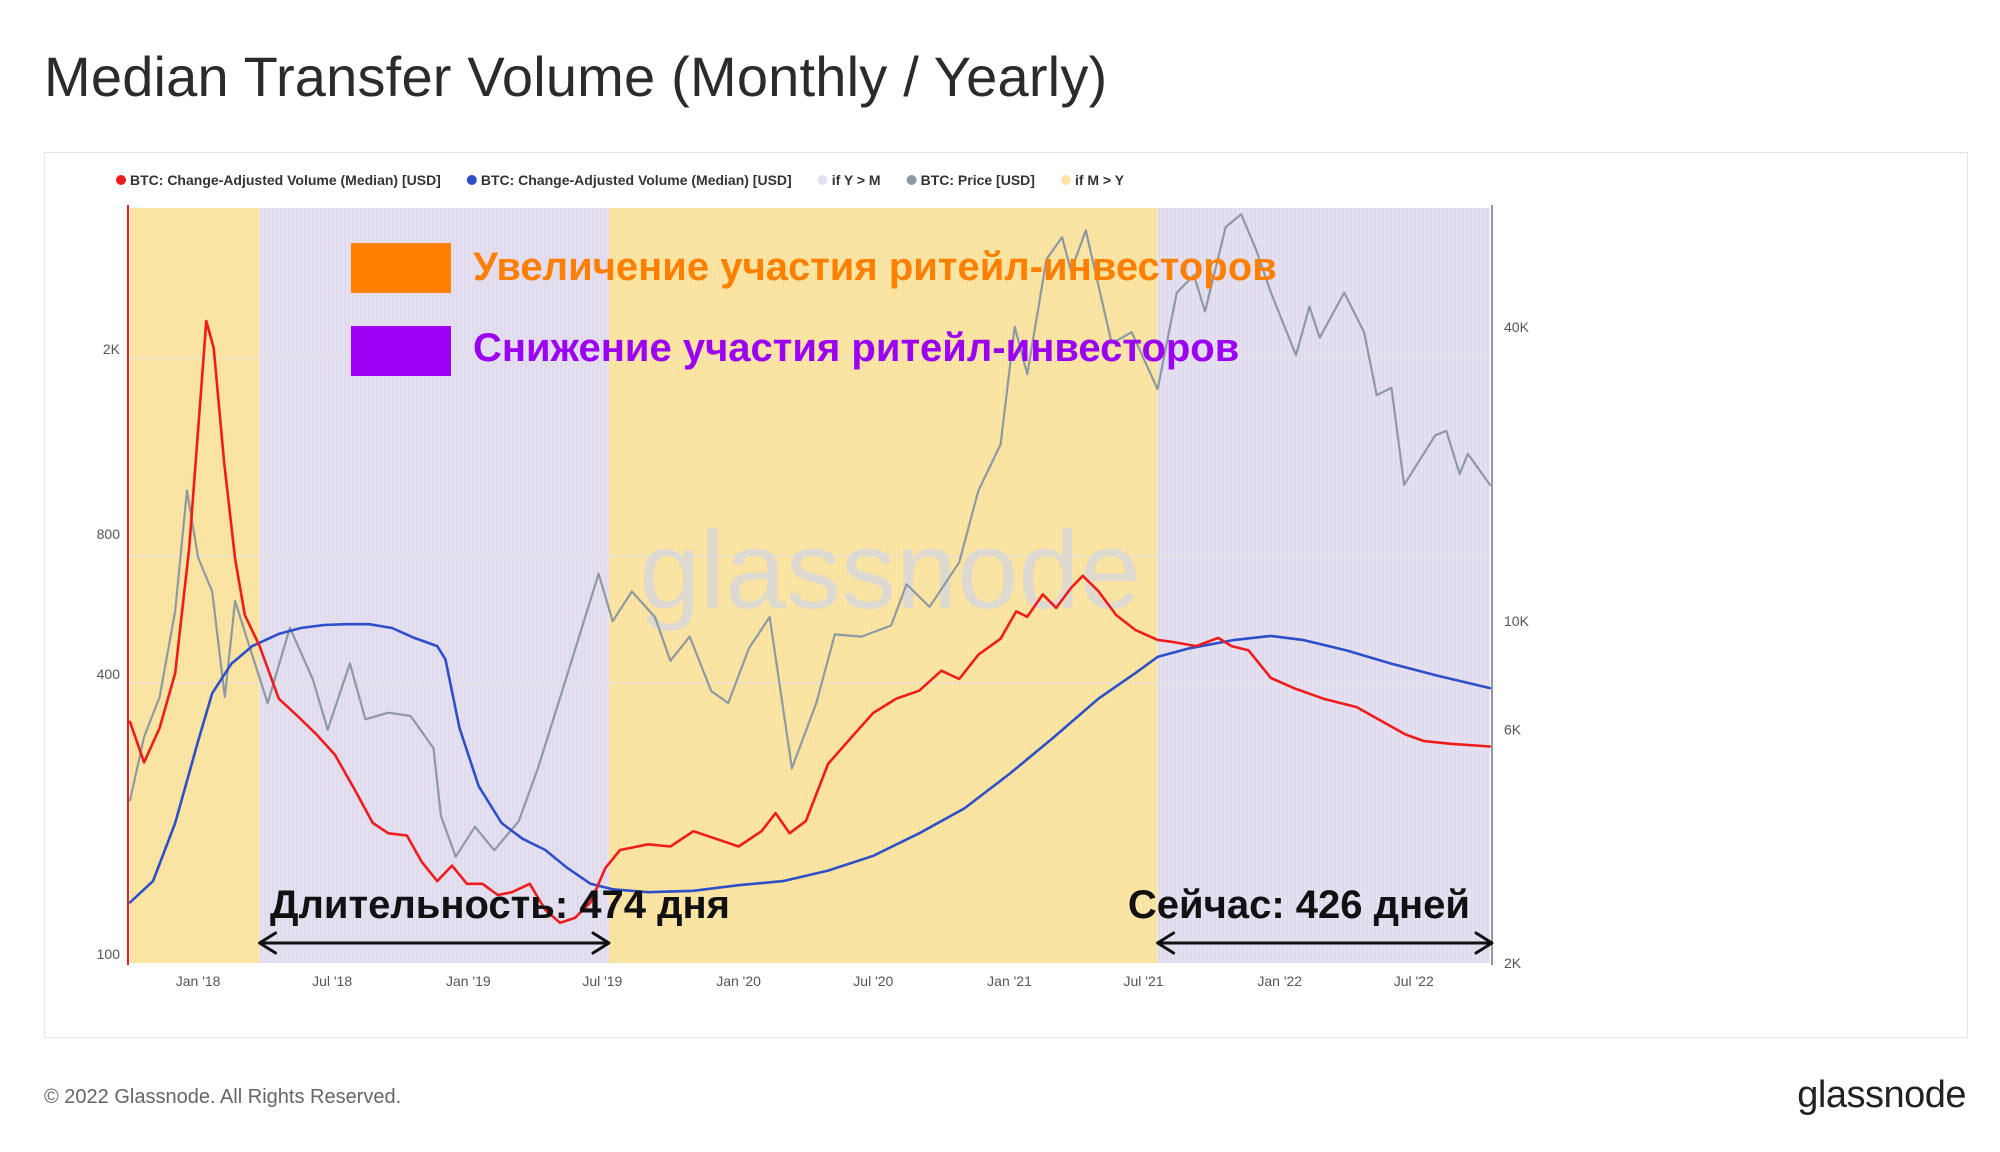  What do you see at coordinates (468, 981) in the screenshot?
I see `x-tick-label: Jan '19` at bounding box center [468, 981].